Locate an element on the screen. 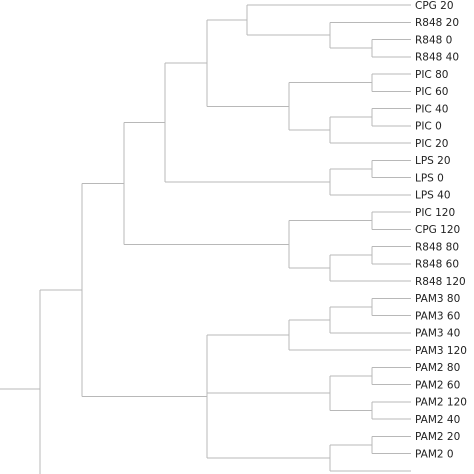  leaf-label: PIC 120 is located at coordinates (435, 213).